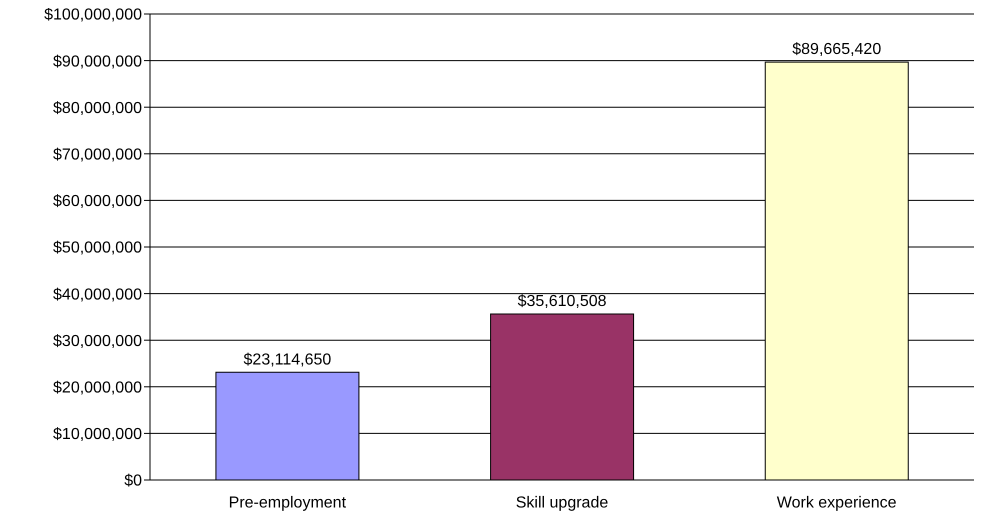  What do you see at coordinates (562, 301) in the screenshot?
I see `data-label: $35,610,508` at bounding box center [562, 301].